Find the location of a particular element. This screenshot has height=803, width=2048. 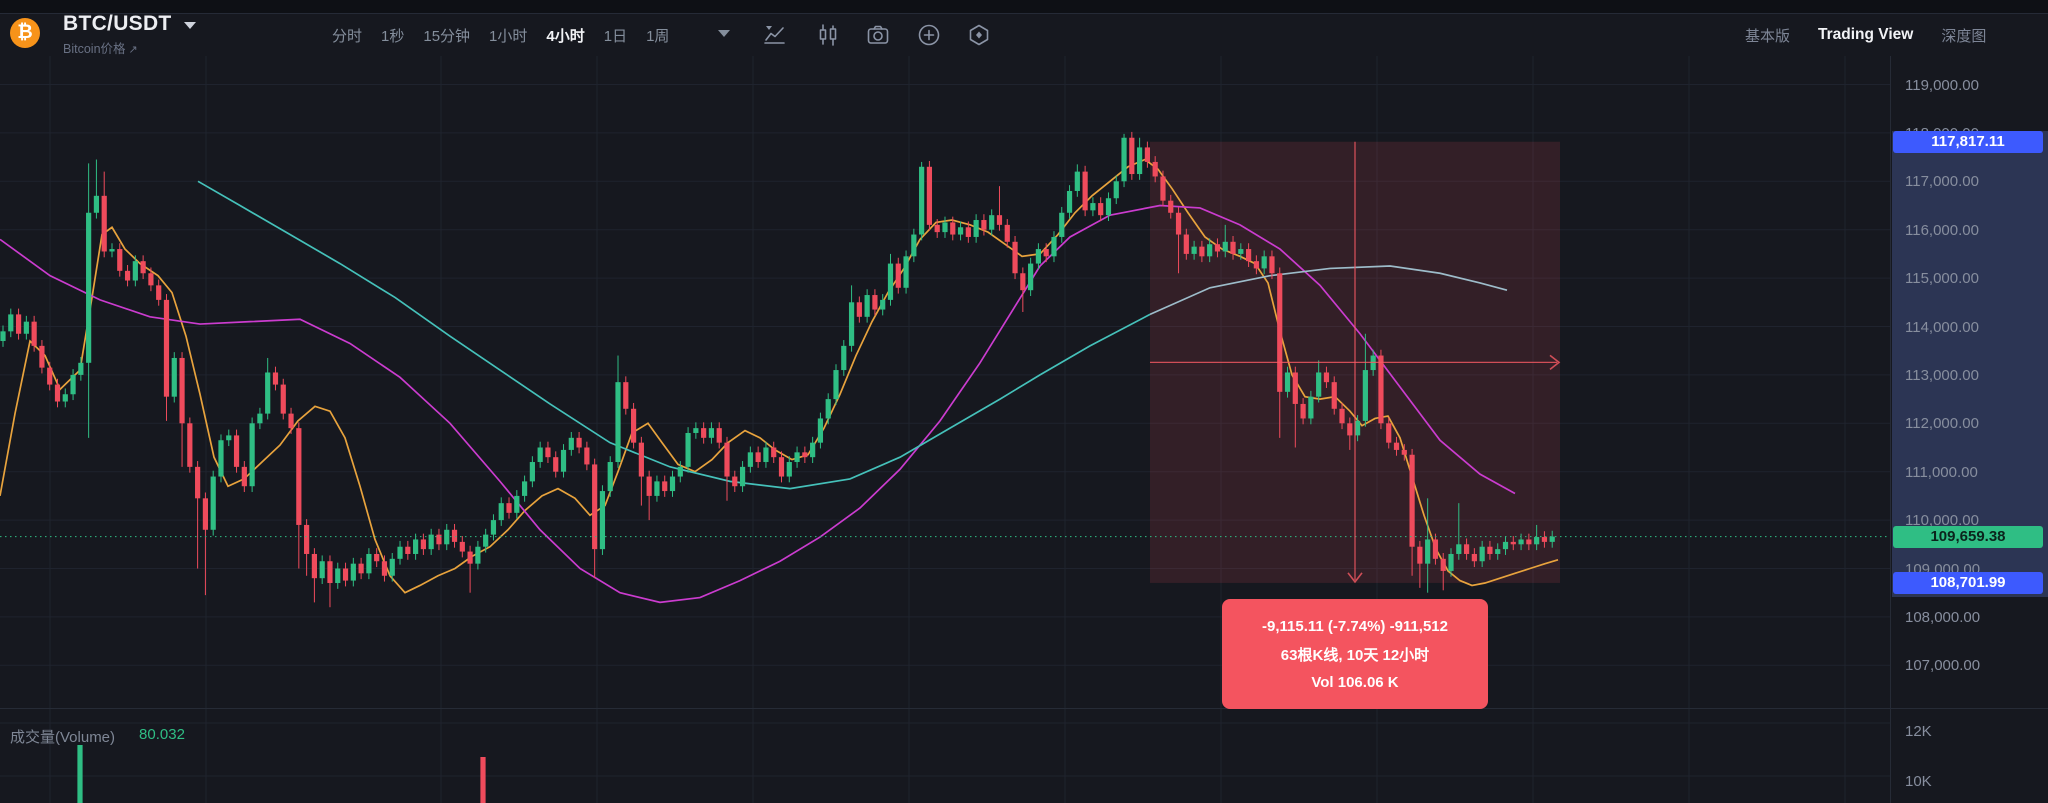

symbol-dropdown-caret-icon is located at coordinates (190, 25).